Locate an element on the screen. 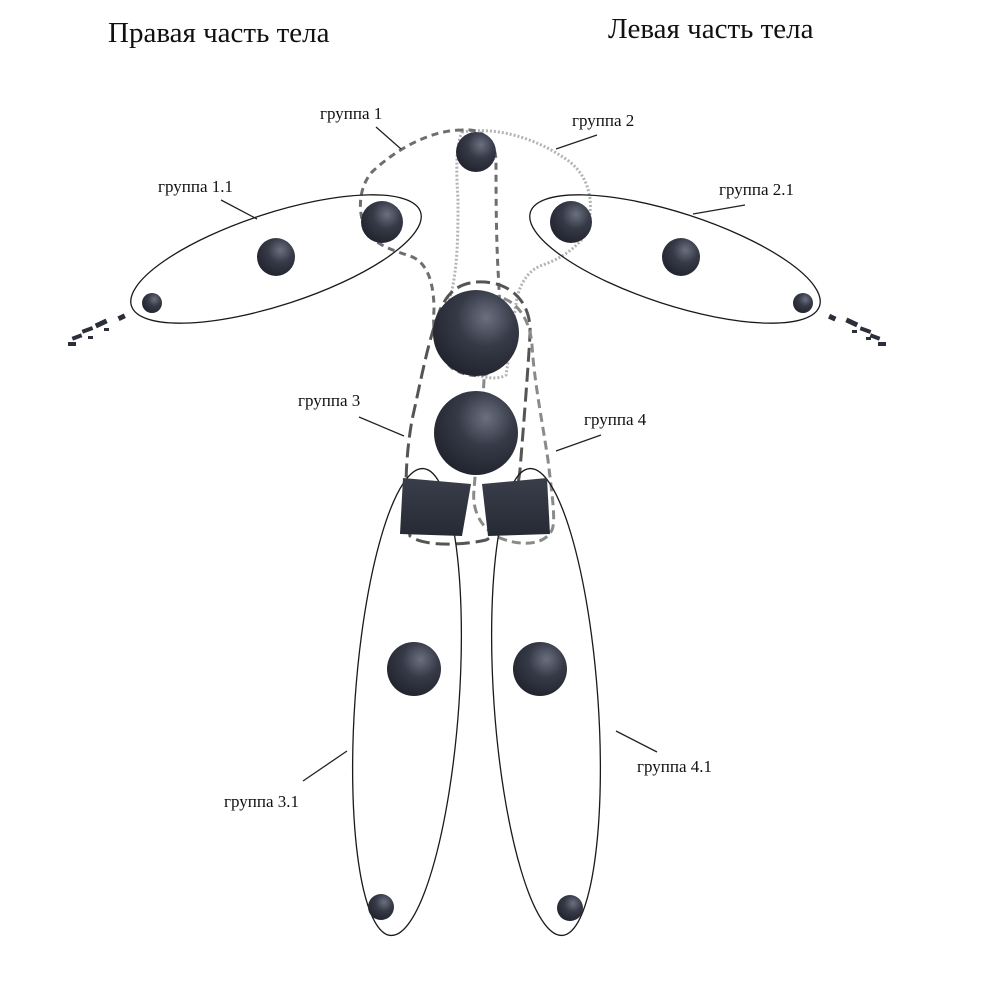 The image size is (1000, 1000). left-knee-marker is located at coordinates (540, 669).